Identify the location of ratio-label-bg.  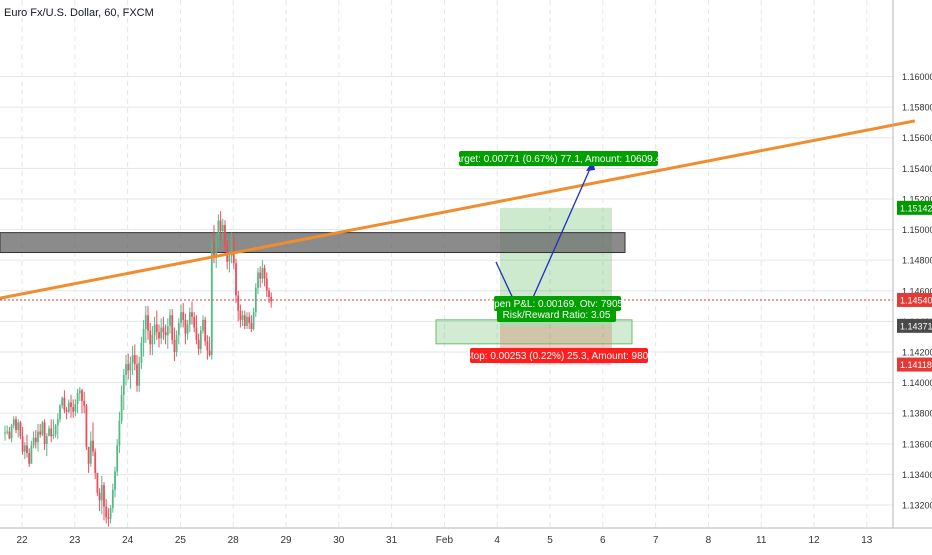
(556, 314).